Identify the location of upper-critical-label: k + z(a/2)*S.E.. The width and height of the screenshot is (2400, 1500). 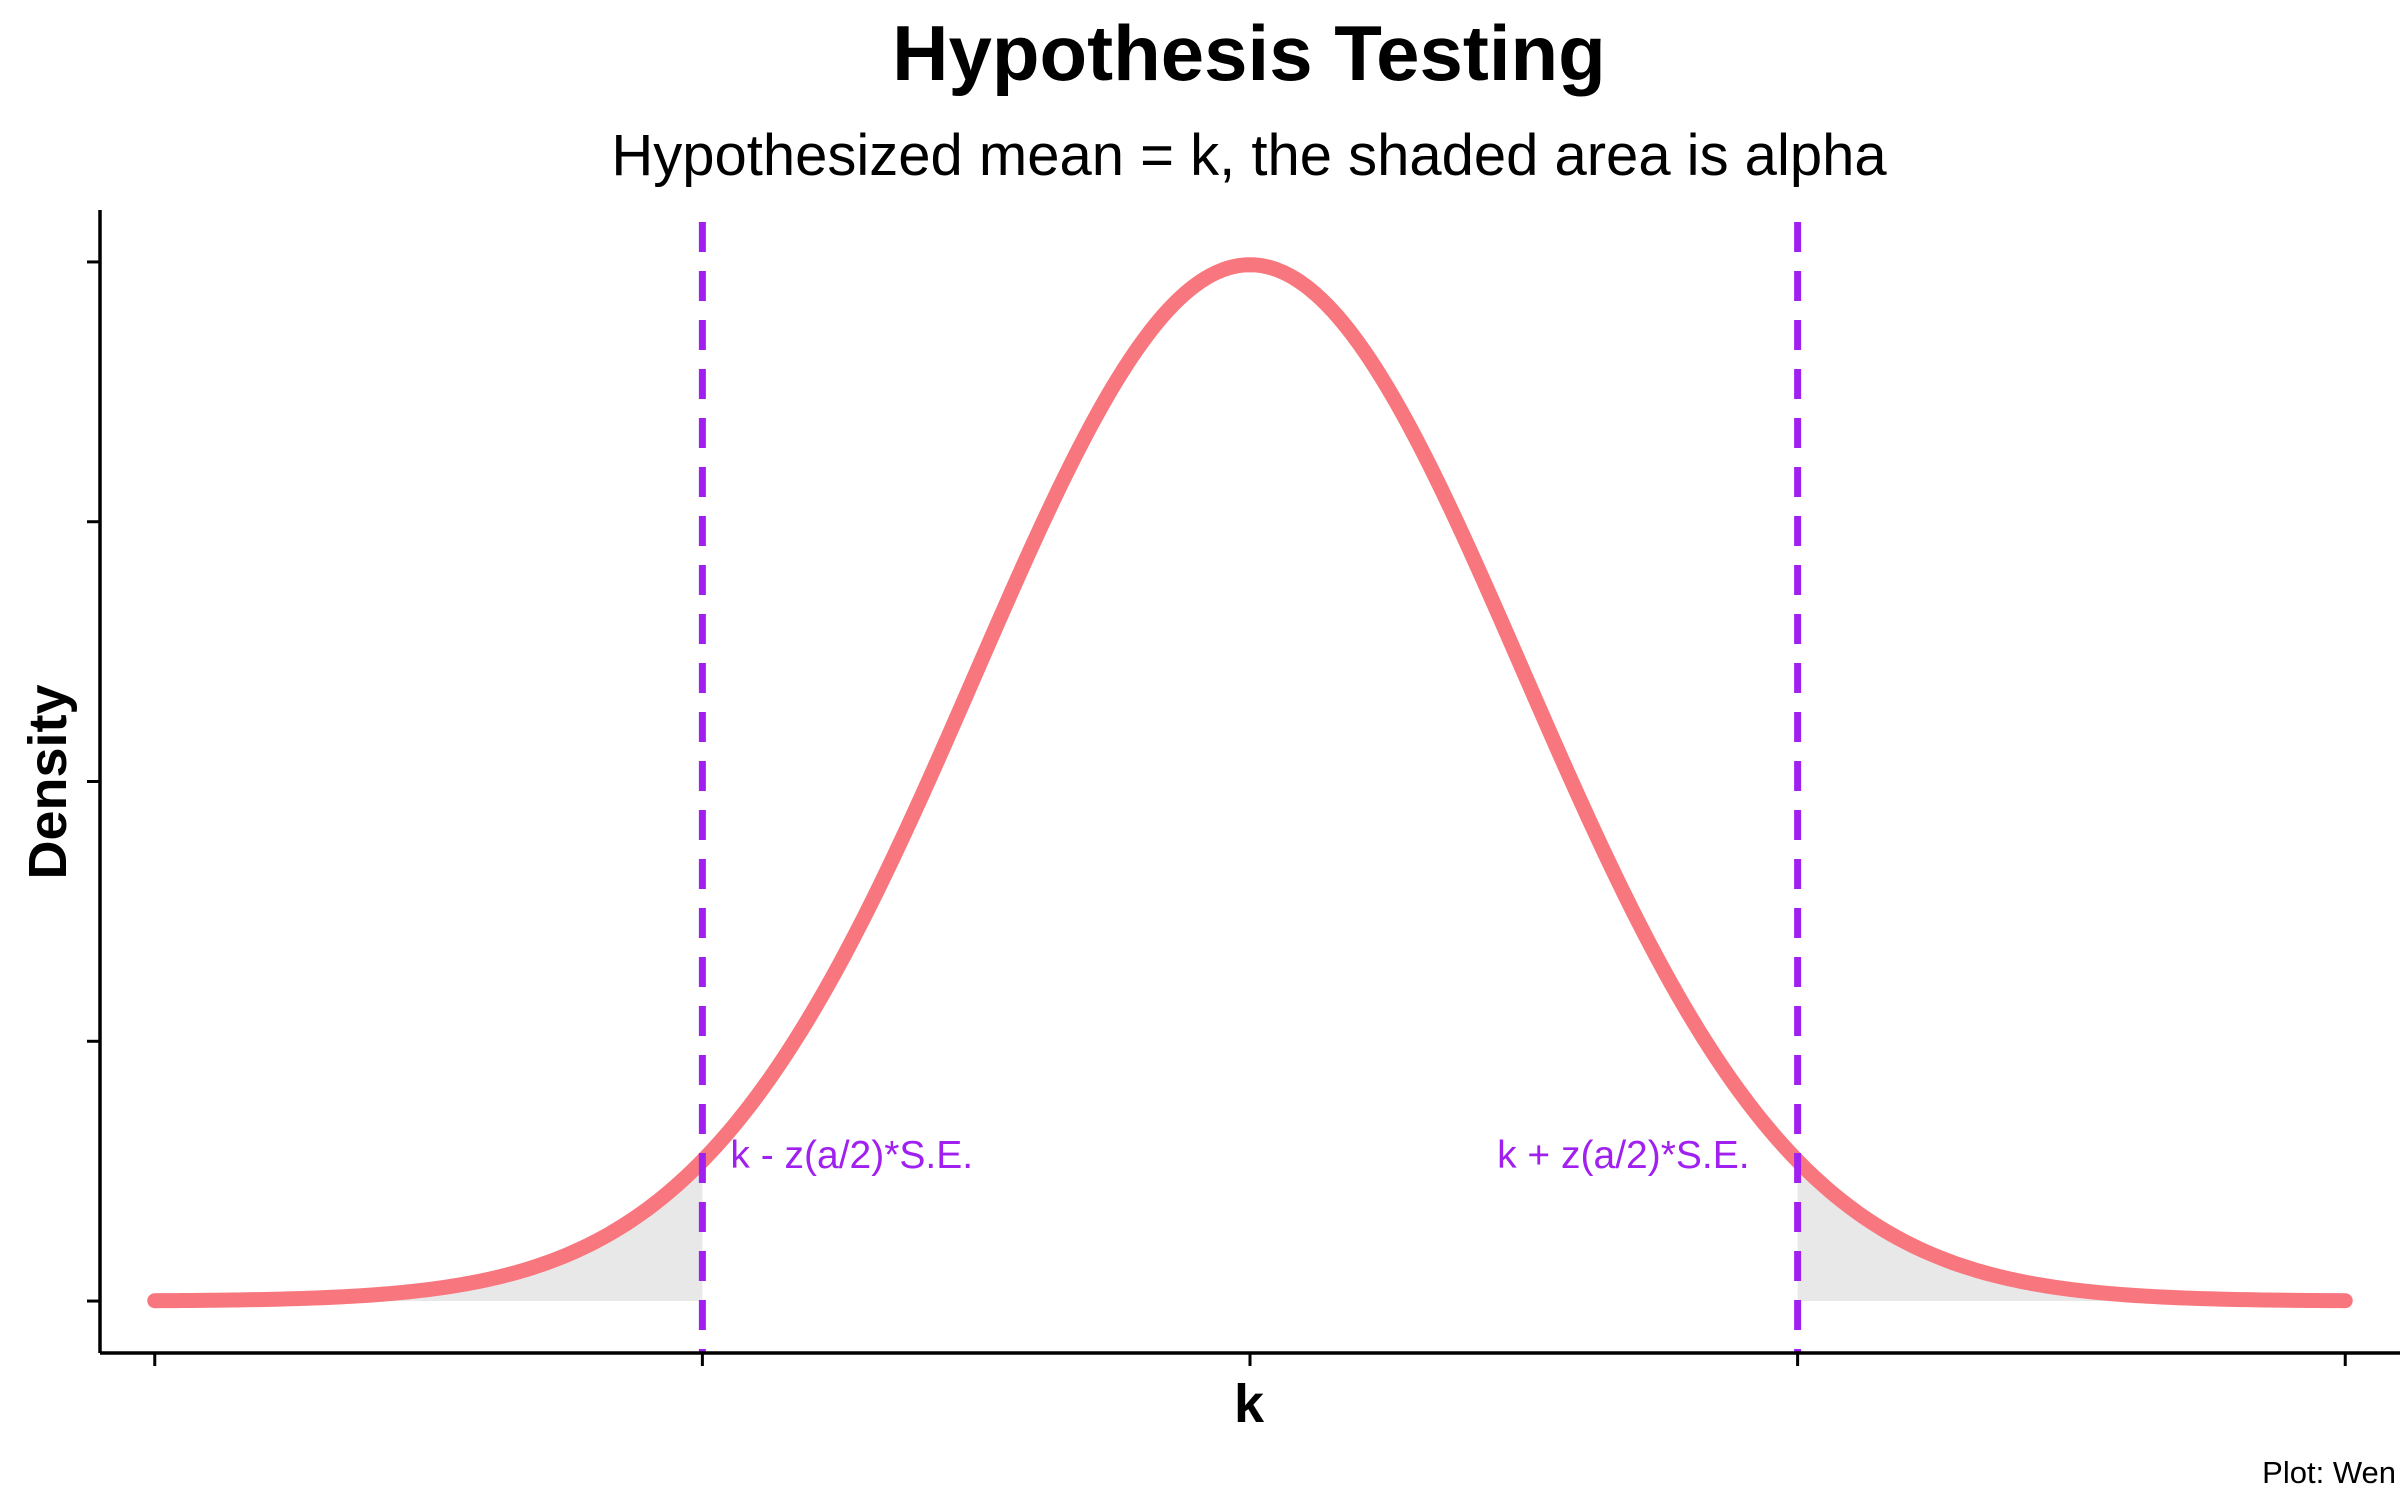
(1623, 1155).